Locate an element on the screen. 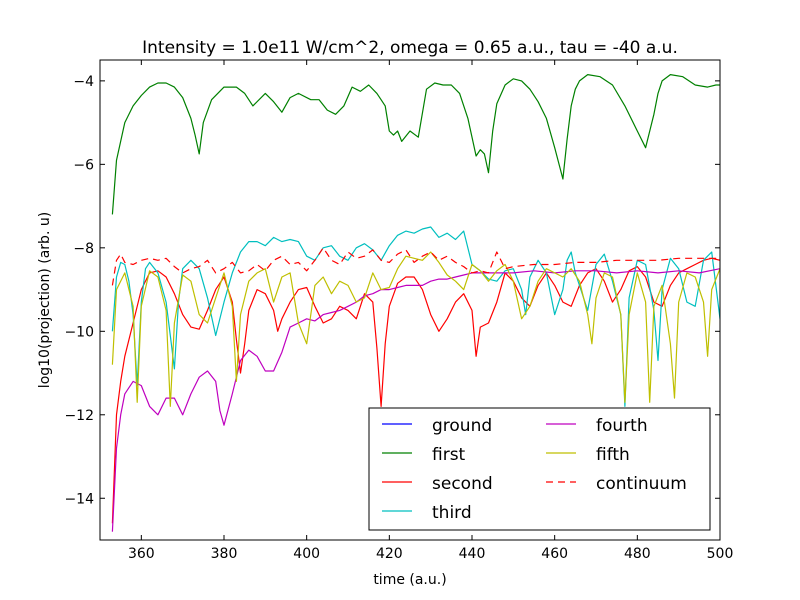  y-tick-label: −6 is located at coordinates (83, 165).